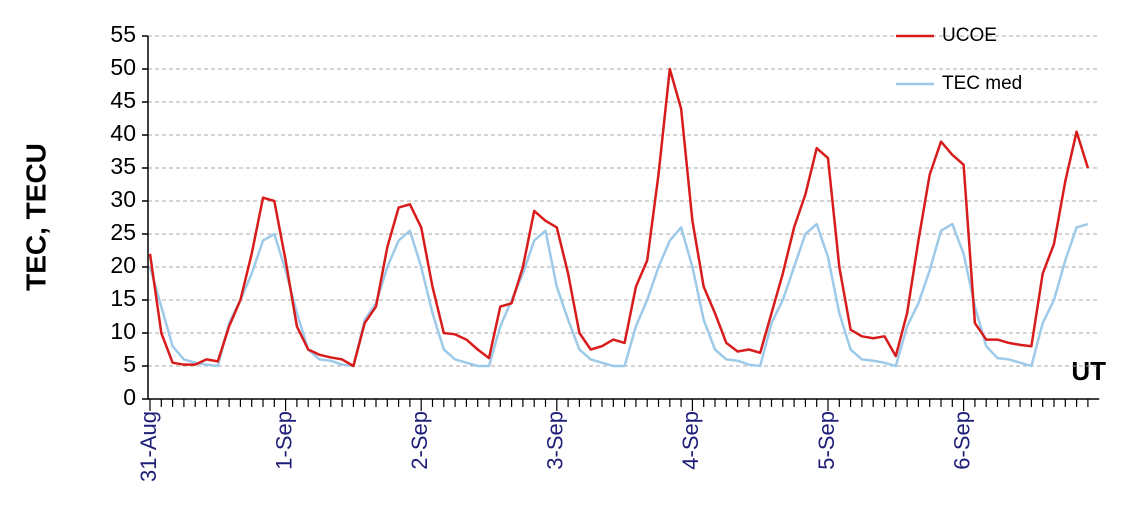 The width and height of the screenshot is (1121, 532). Describe the element at coordinates (123, 67) in the screenshot. I see `y-tick-label: 50` at that location.